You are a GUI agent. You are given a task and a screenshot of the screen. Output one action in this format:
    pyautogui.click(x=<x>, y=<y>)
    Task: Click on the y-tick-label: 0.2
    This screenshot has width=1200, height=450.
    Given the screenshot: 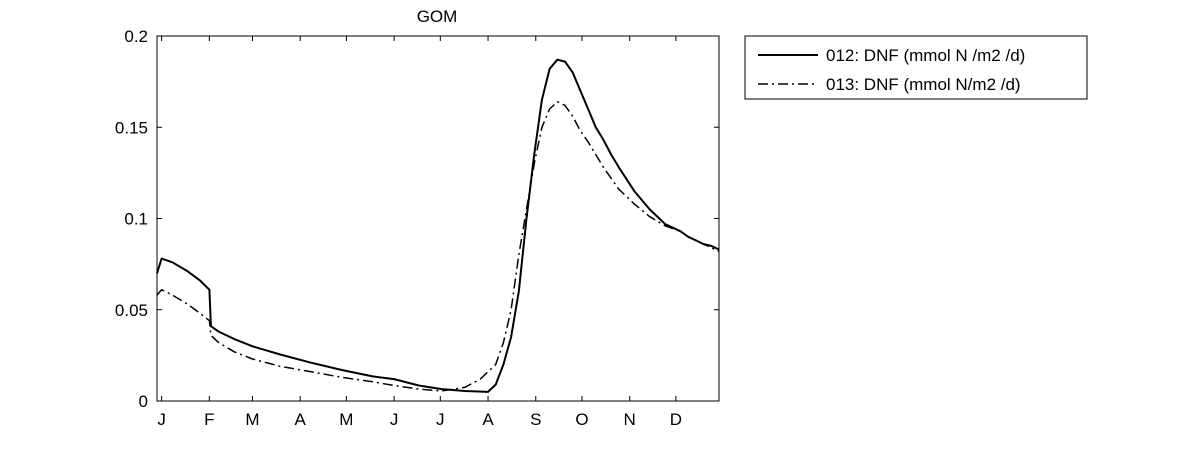 What is the action you would take?
    pyautogui.click(x=136, y=36)
    